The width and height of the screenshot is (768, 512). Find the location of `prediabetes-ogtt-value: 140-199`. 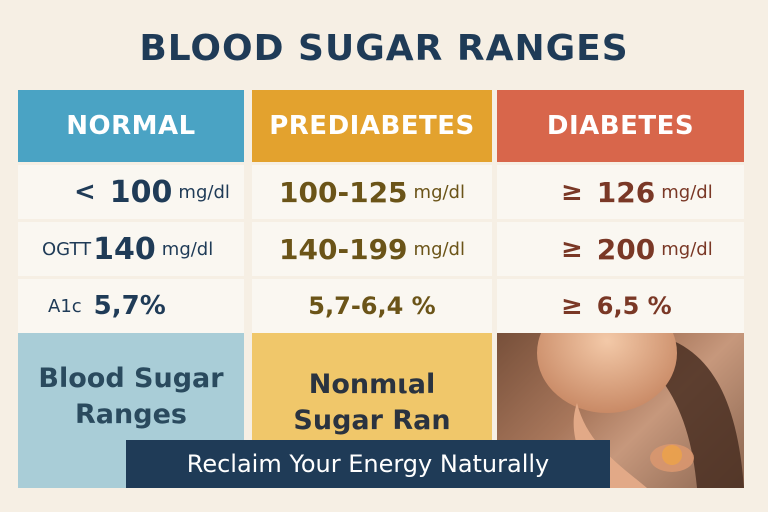

prediabetes-ogtt-value: 140-199 is located at coordinates (343, 249).